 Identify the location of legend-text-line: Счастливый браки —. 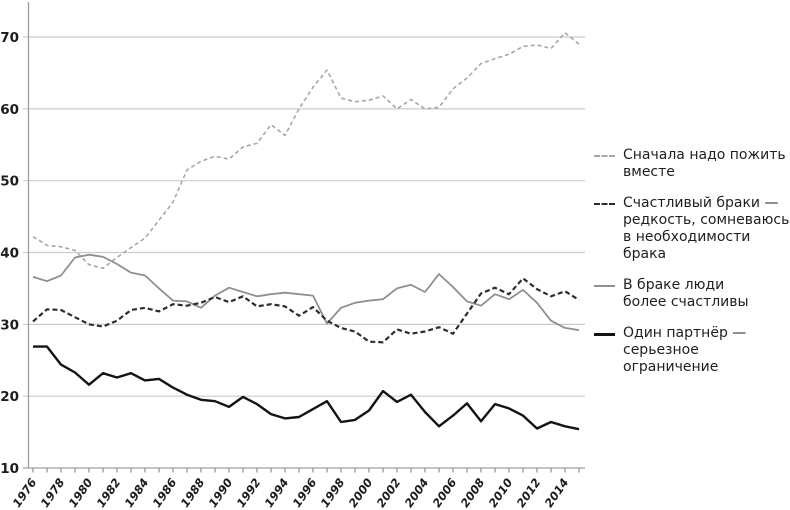
(701, 203).